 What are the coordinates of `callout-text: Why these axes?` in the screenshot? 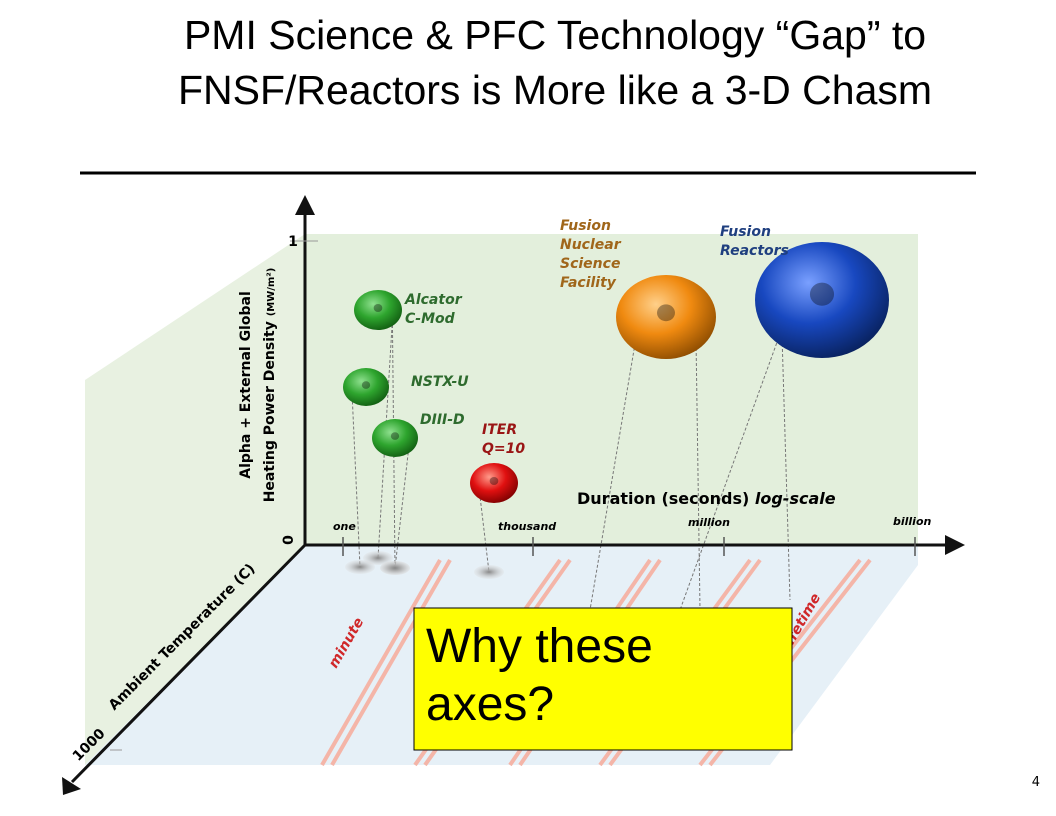 It's located at (539, 675).